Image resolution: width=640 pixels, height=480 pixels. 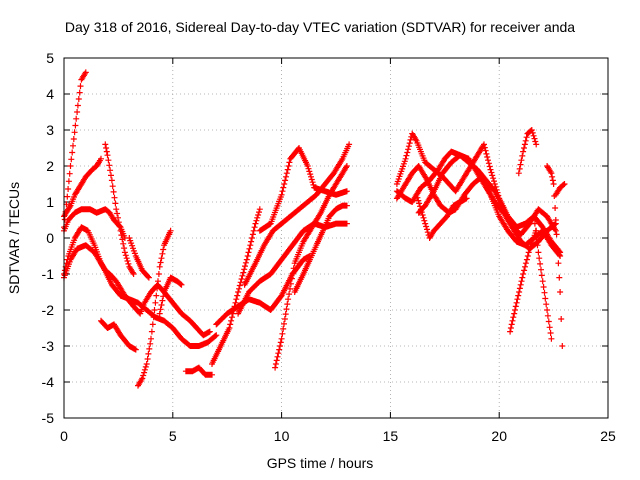 I want to click on y-tick-label: -5, so click(x=48, y=418).